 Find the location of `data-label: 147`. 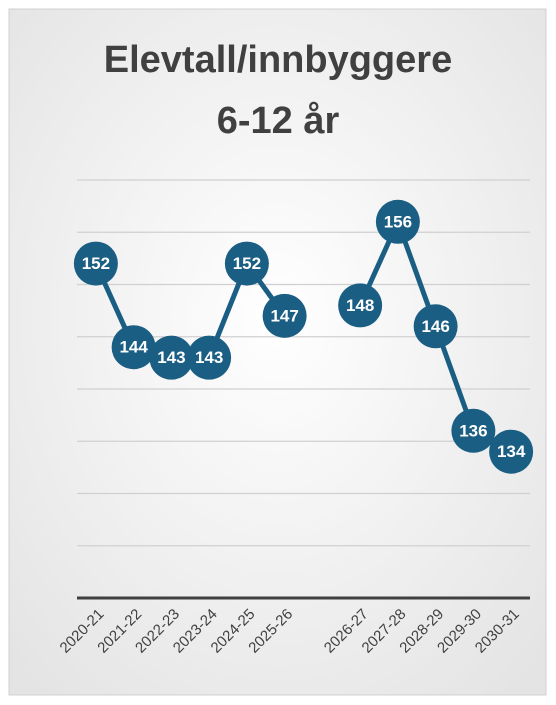

data-label: 147 is located at coordinates (284, 315).